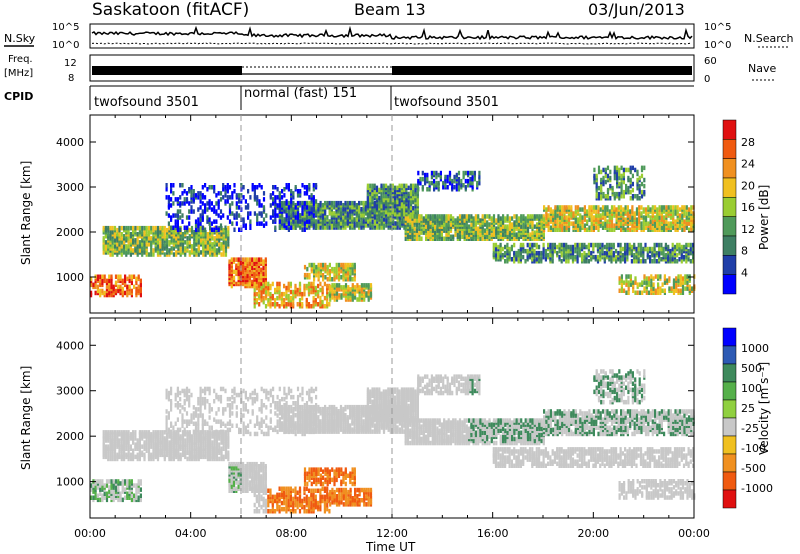  Describe the element at coordinates (748, 229) in the screenshot. I see `colorbar-tick-label: 12` at that location.